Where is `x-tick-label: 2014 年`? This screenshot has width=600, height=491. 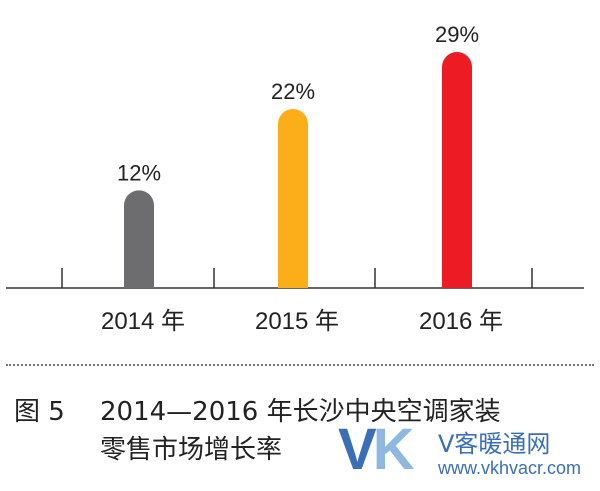
x-tick-label: 2014 年 is located at coordinates (143, 321).